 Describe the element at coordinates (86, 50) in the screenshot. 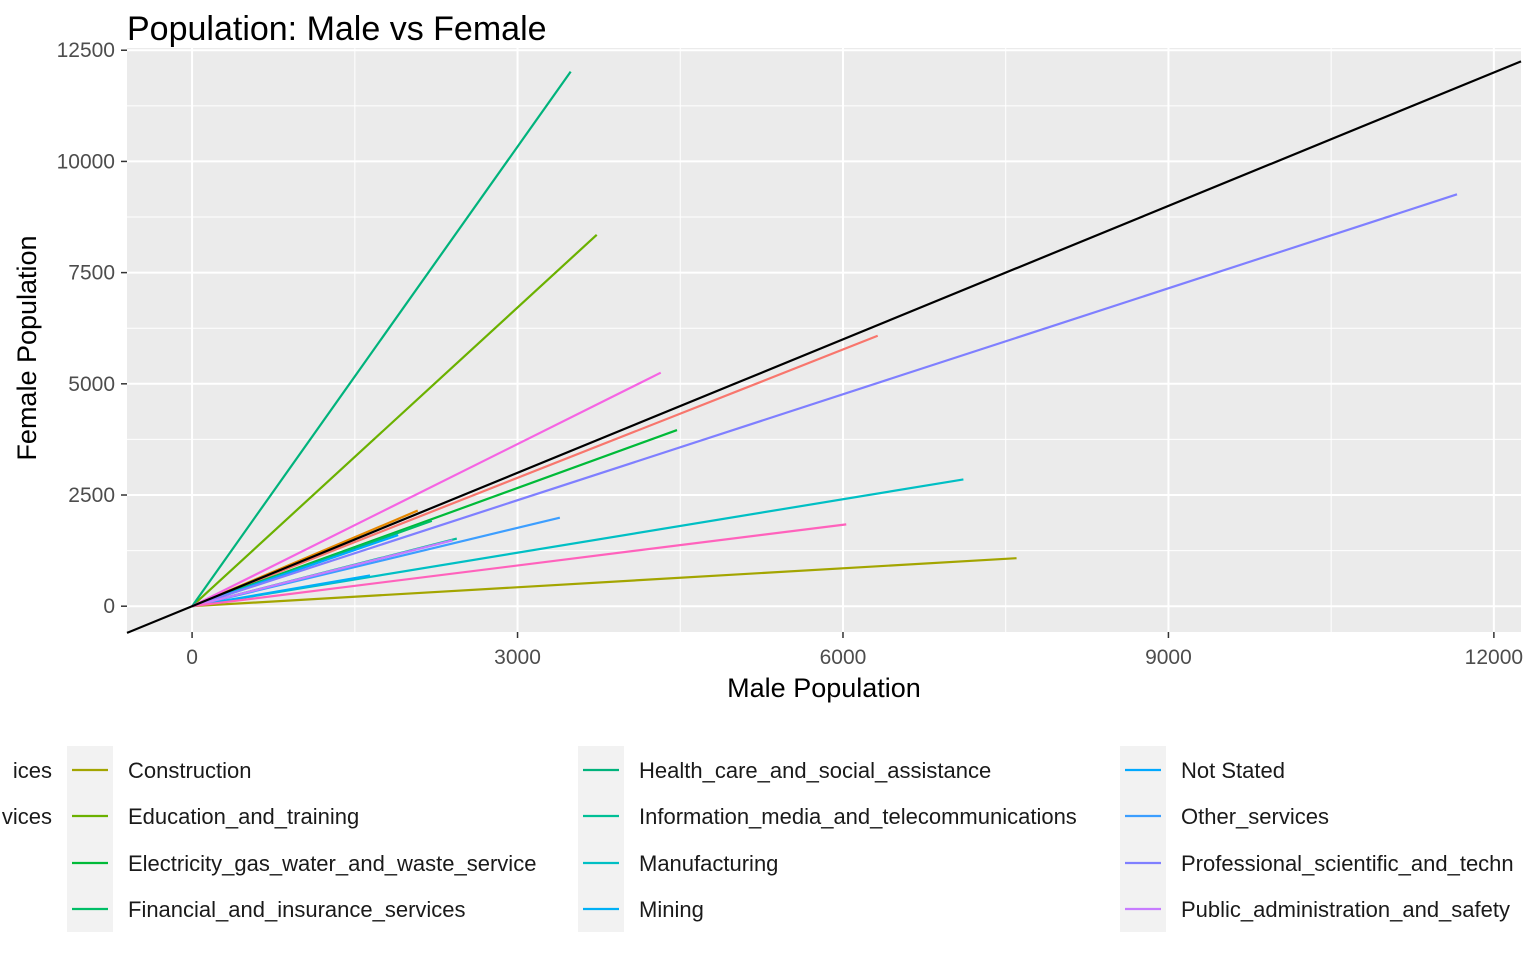

I see `y-tick-label: 12500` at that location.